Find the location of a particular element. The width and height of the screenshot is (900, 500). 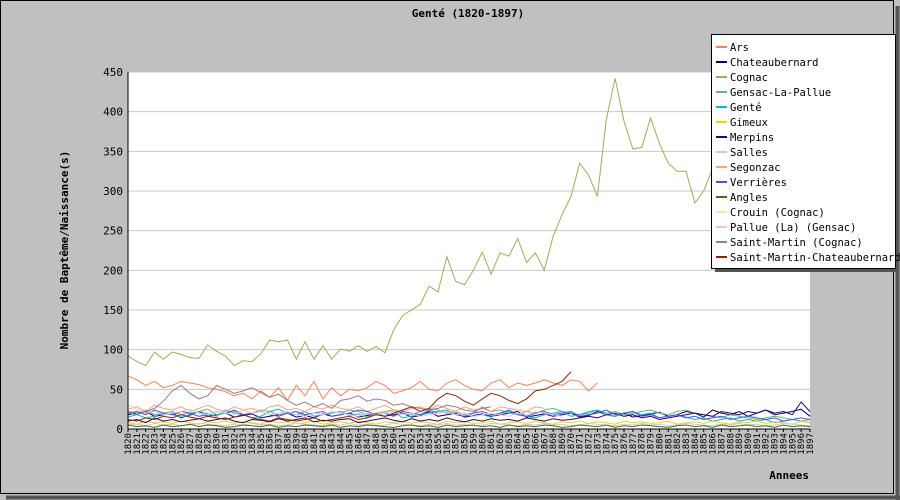

x-tick-label: 1824 is located at coordinates (164, 444).